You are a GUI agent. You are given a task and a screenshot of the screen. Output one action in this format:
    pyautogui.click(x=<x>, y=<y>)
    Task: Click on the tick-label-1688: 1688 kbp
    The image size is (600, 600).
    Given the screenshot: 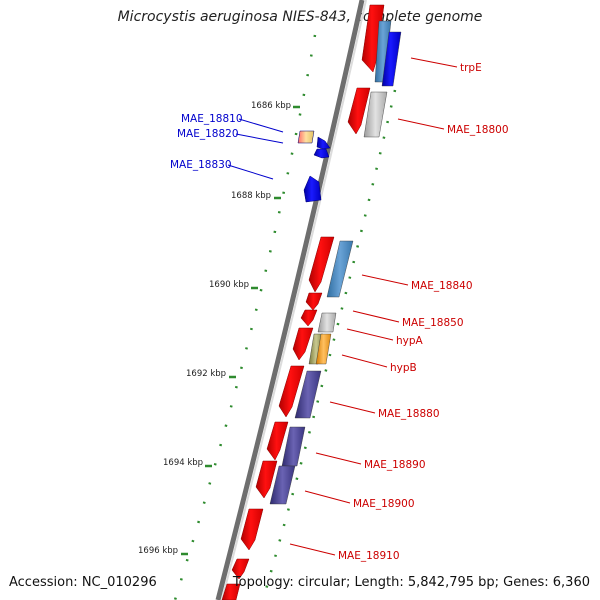 What is the action you would take?
    pyautogui.click(x=251, y=196)
    